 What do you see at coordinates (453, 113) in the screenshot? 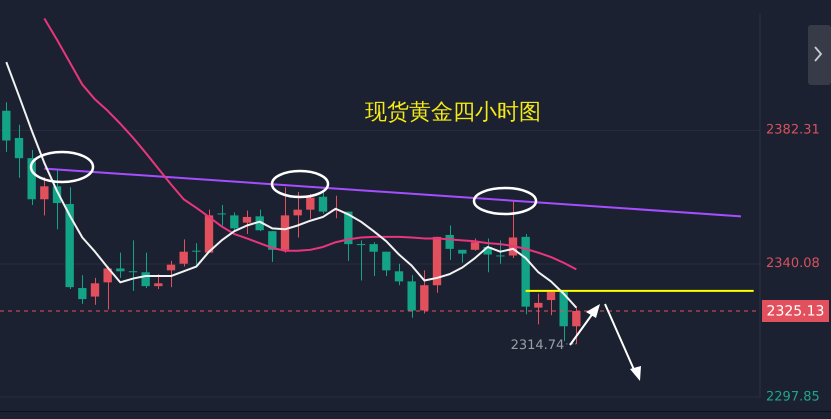
I see `text: 现货黄金四小时图` at bounding box center [453, 113].